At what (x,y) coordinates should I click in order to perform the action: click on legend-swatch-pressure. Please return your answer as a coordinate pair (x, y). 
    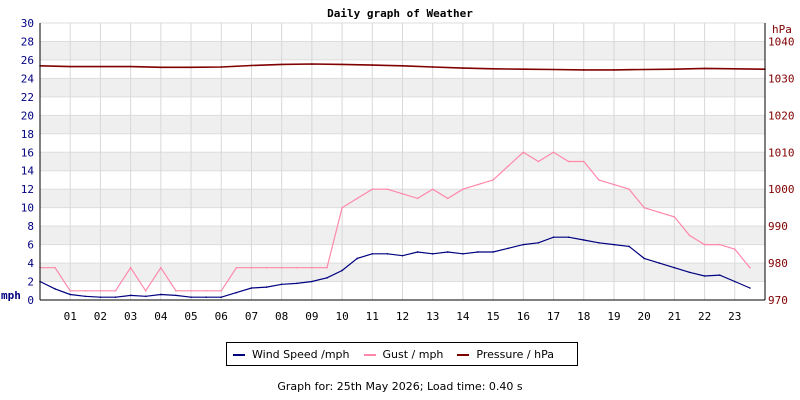
    Looking at the image, I should click on (463, 355).